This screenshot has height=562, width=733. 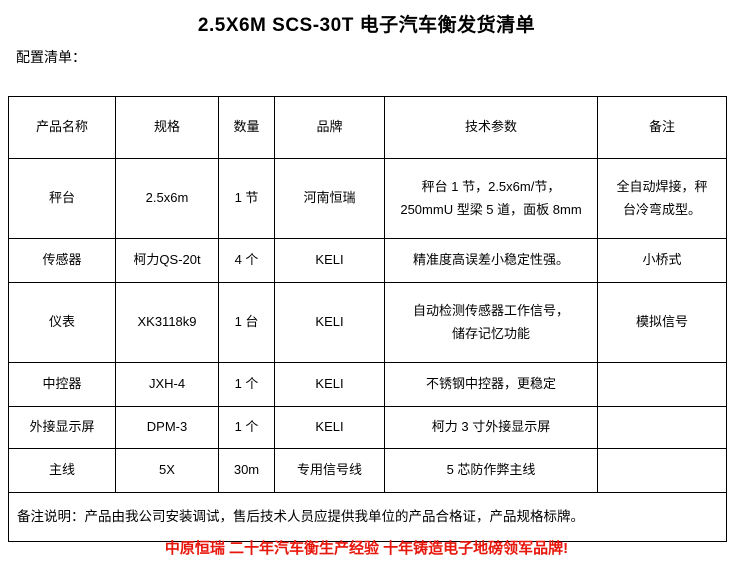 I want to click on table-row: 中控器 JXH-4 1 个 KELI 不锈钢中控器，更稳定, so click(x=367, y=384).